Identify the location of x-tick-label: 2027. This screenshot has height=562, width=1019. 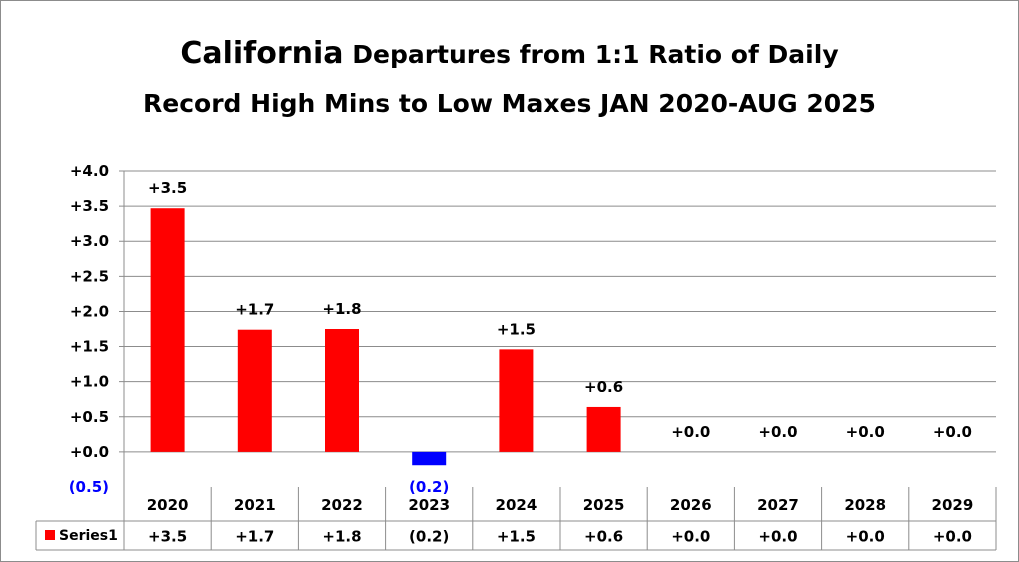
(778, 505).